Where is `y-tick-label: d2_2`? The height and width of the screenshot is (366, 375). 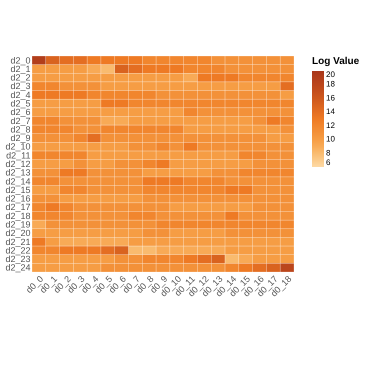 y-tick-label: d2_2 is located at coordinates (20, 77).